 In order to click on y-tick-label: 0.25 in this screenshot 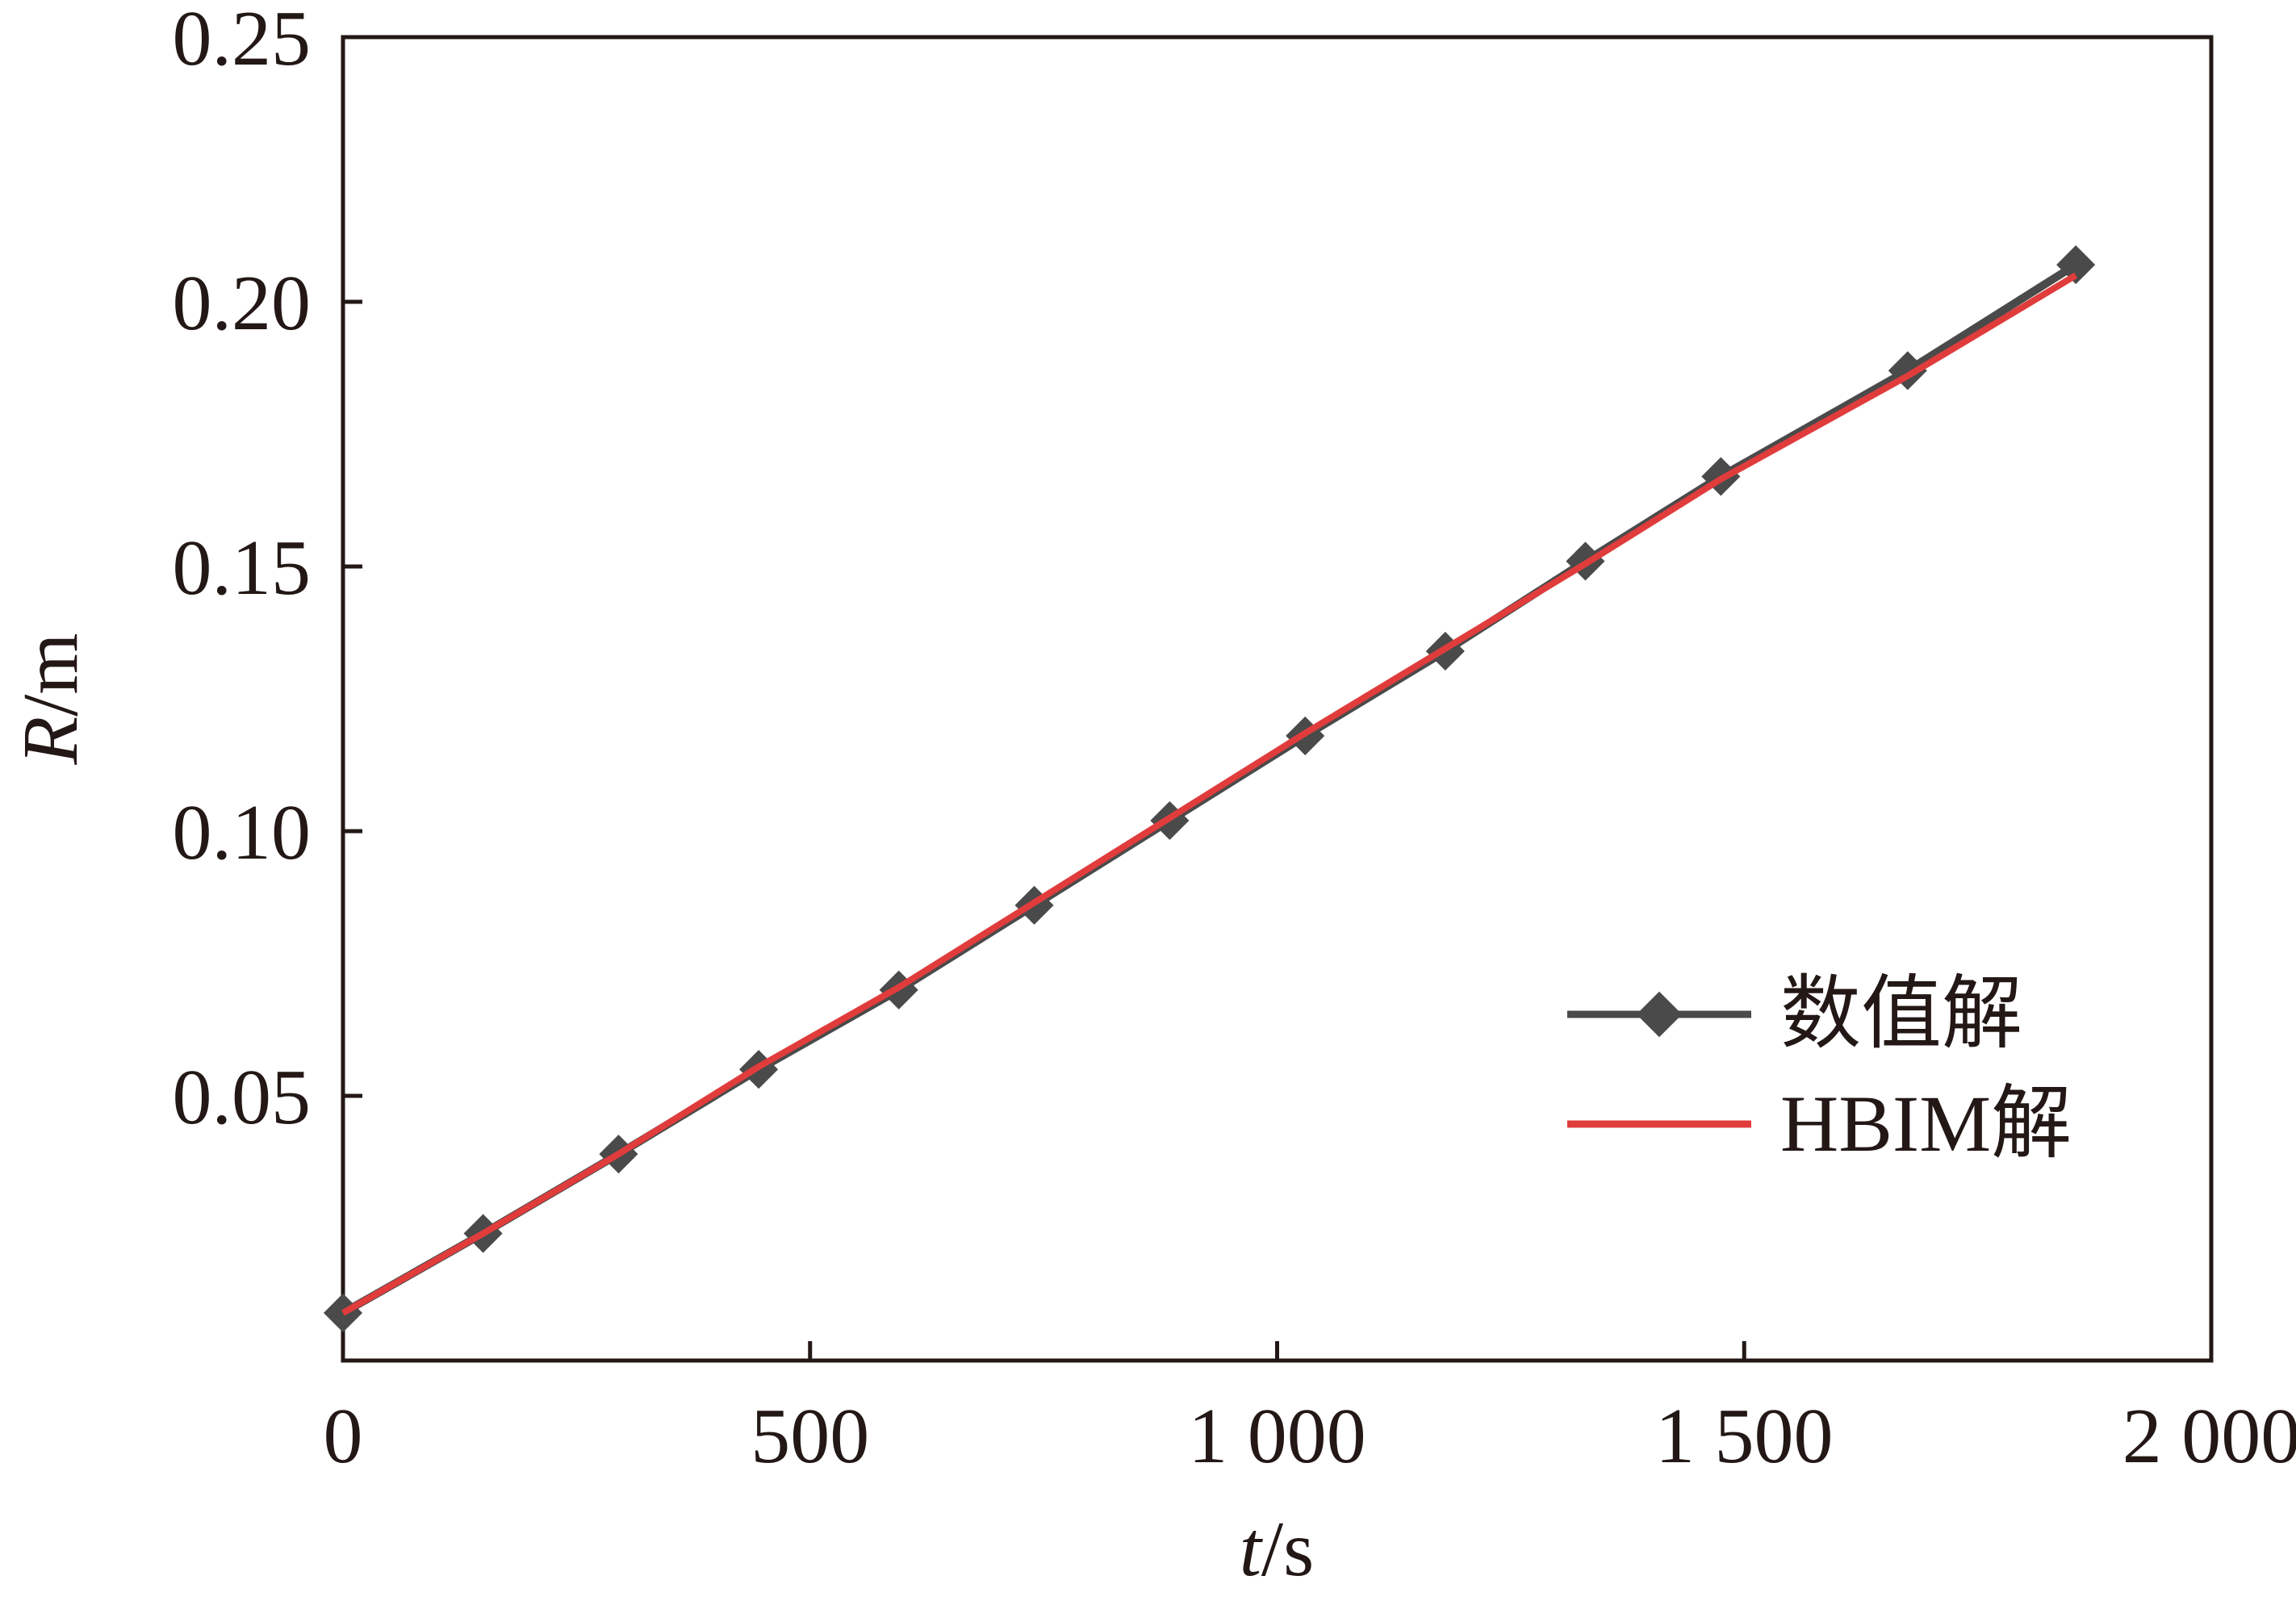, I will do `click(242, 41)`.